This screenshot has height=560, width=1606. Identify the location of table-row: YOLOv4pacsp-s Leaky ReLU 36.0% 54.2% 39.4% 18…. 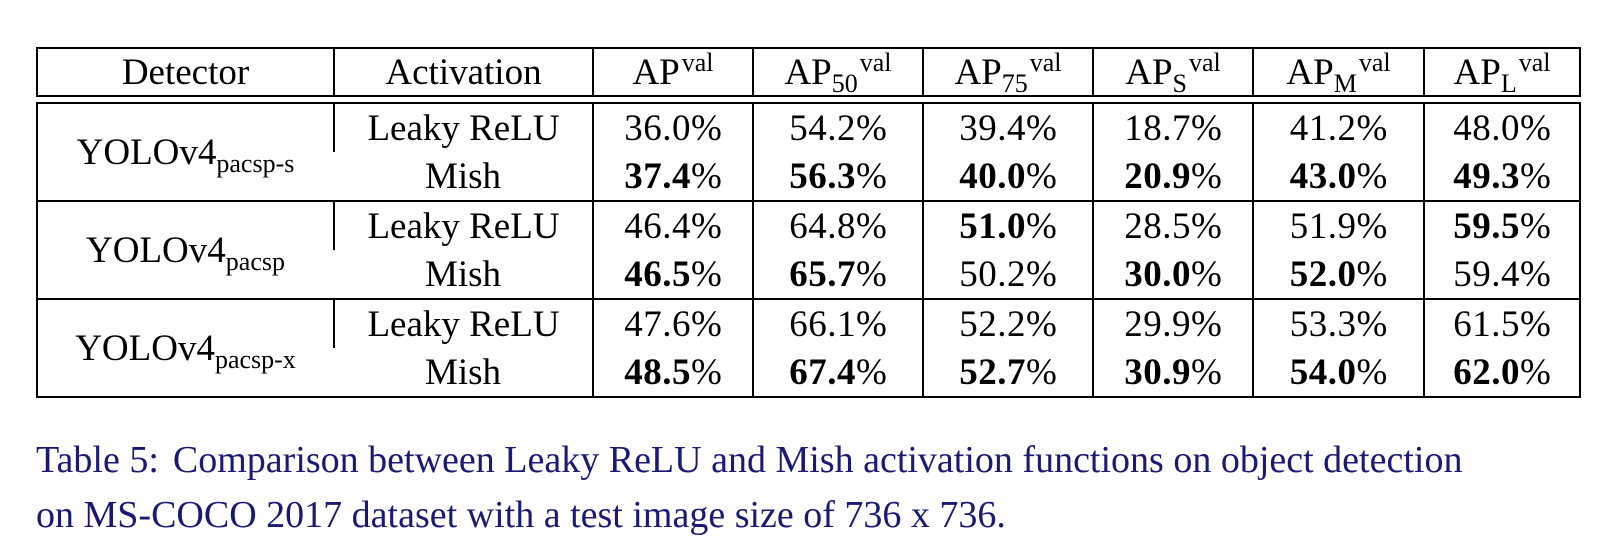
(808, 139).